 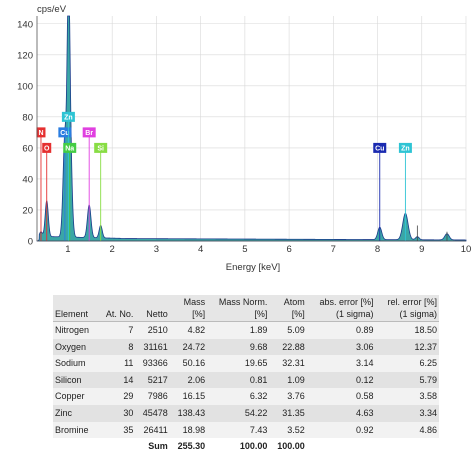 I want to click on table-cell: 18.98, so click(x=188, y=430).